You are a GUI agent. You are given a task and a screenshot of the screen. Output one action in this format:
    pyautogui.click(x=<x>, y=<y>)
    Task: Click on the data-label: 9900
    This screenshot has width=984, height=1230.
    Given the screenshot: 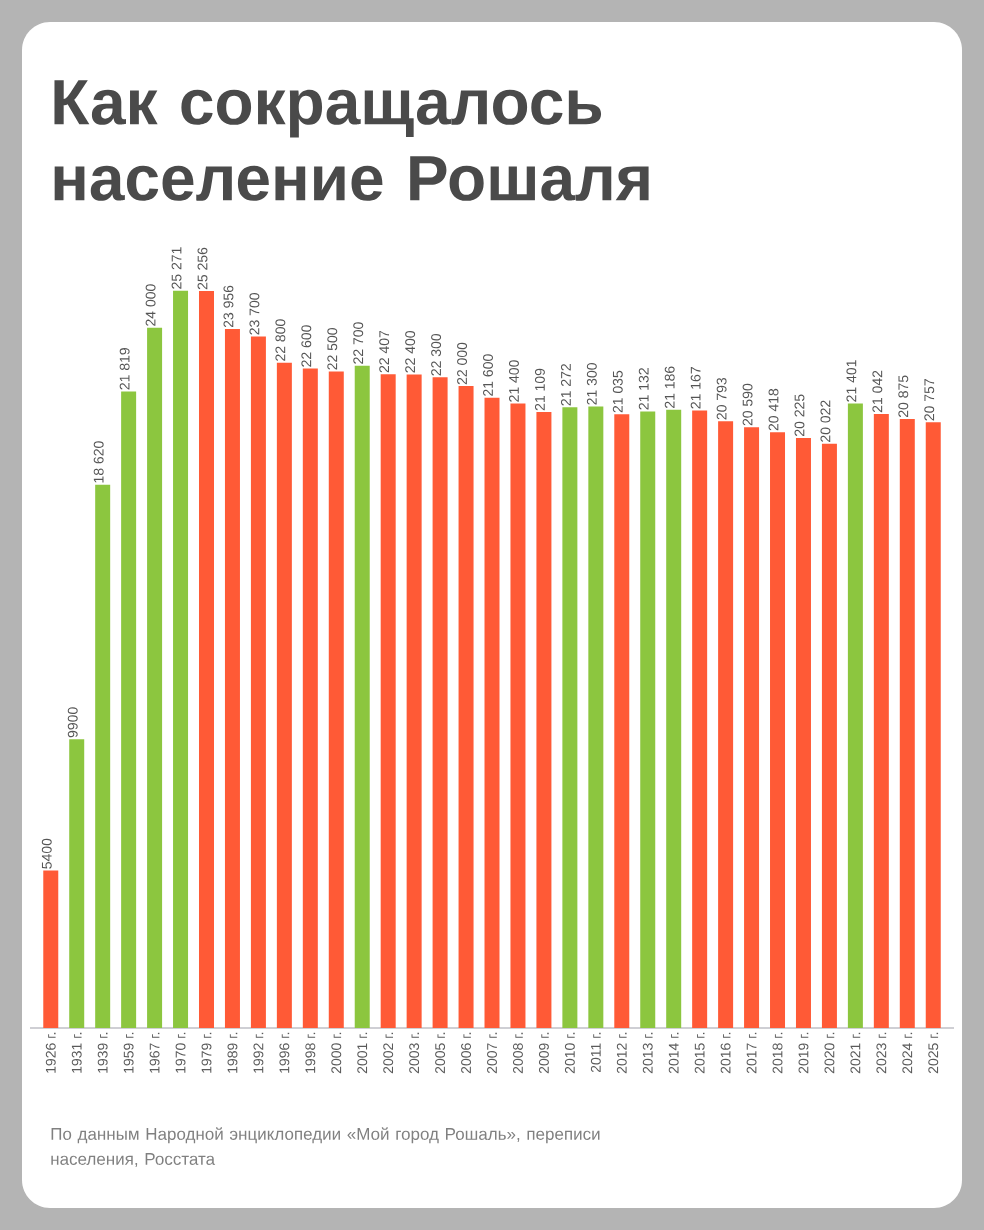 What is the action you would take?
    pyautogui.click(x=72, y=722)
    